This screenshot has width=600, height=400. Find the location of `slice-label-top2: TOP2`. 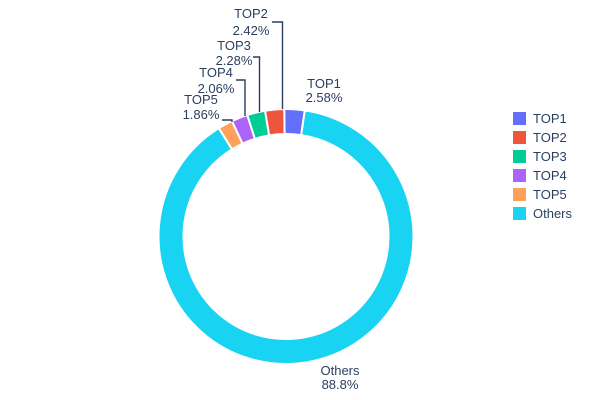

slice-label-top2: TOP2 is located at coordinates (251, 13).